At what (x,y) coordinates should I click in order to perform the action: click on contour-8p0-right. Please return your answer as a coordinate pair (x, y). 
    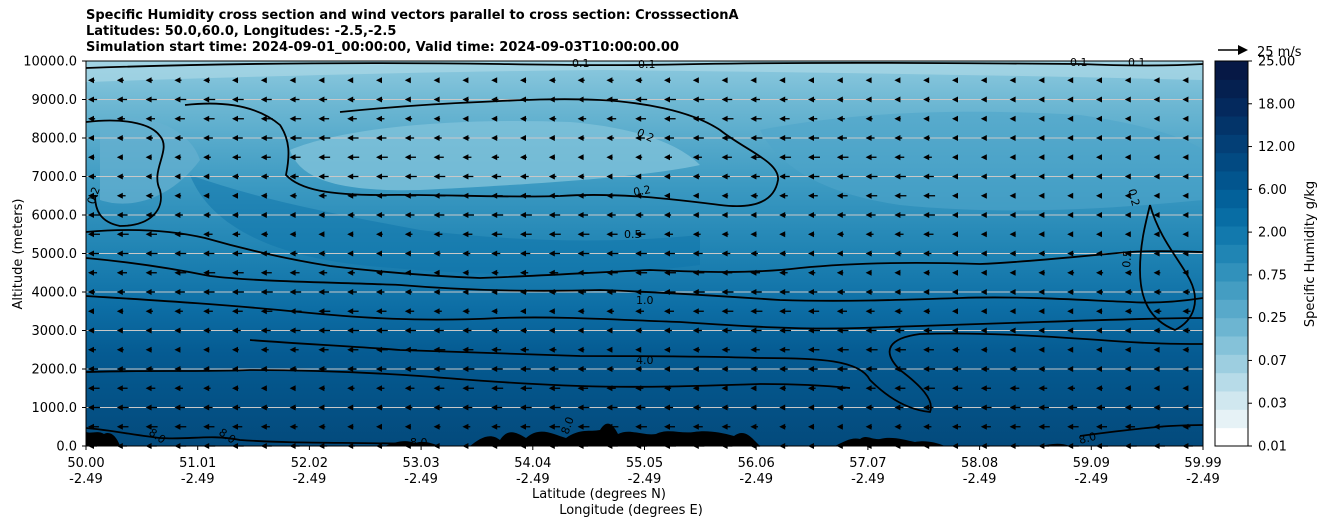
    Looking at the image, I should click on (1141, 430).